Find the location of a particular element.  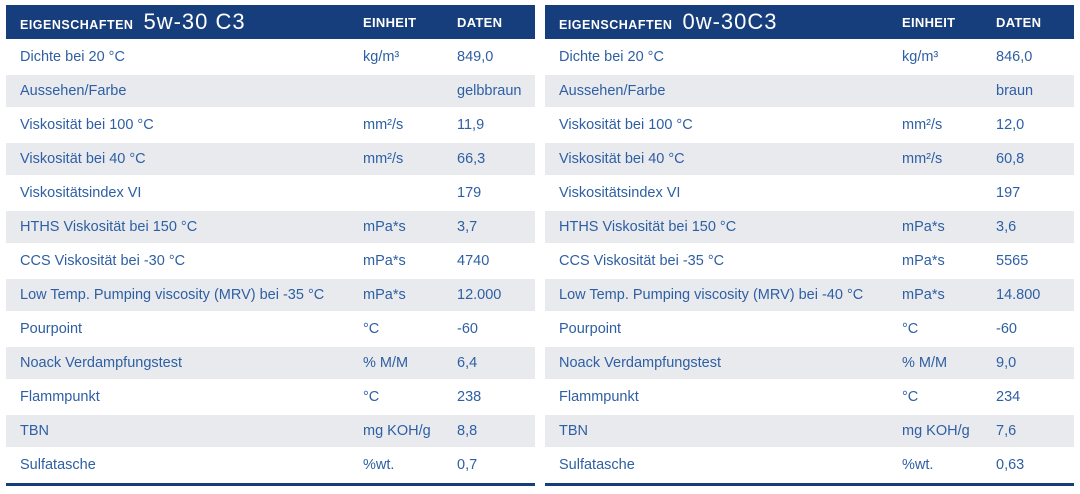

table-row: Viskositätsindex VI 197 is located at coordinates (809, 193).